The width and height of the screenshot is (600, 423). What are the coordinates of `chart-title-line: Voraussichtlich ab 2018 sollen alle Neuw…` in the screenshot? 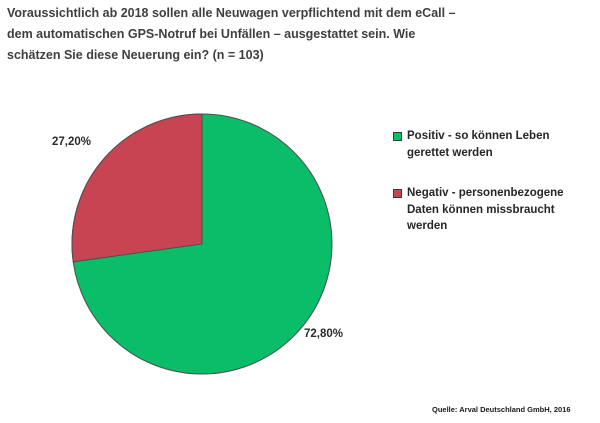 It's located at (231, 13).